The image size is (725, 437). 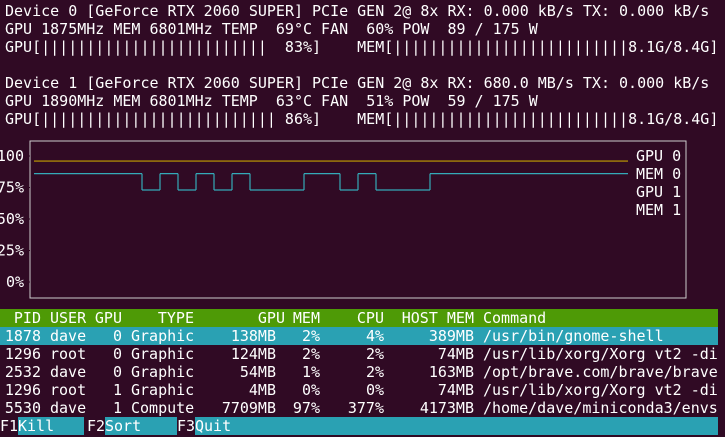 What do you see at coordinates (9, 426) in the screenshot?
I see `footer-key: F1` at bounding box center [9, 426].